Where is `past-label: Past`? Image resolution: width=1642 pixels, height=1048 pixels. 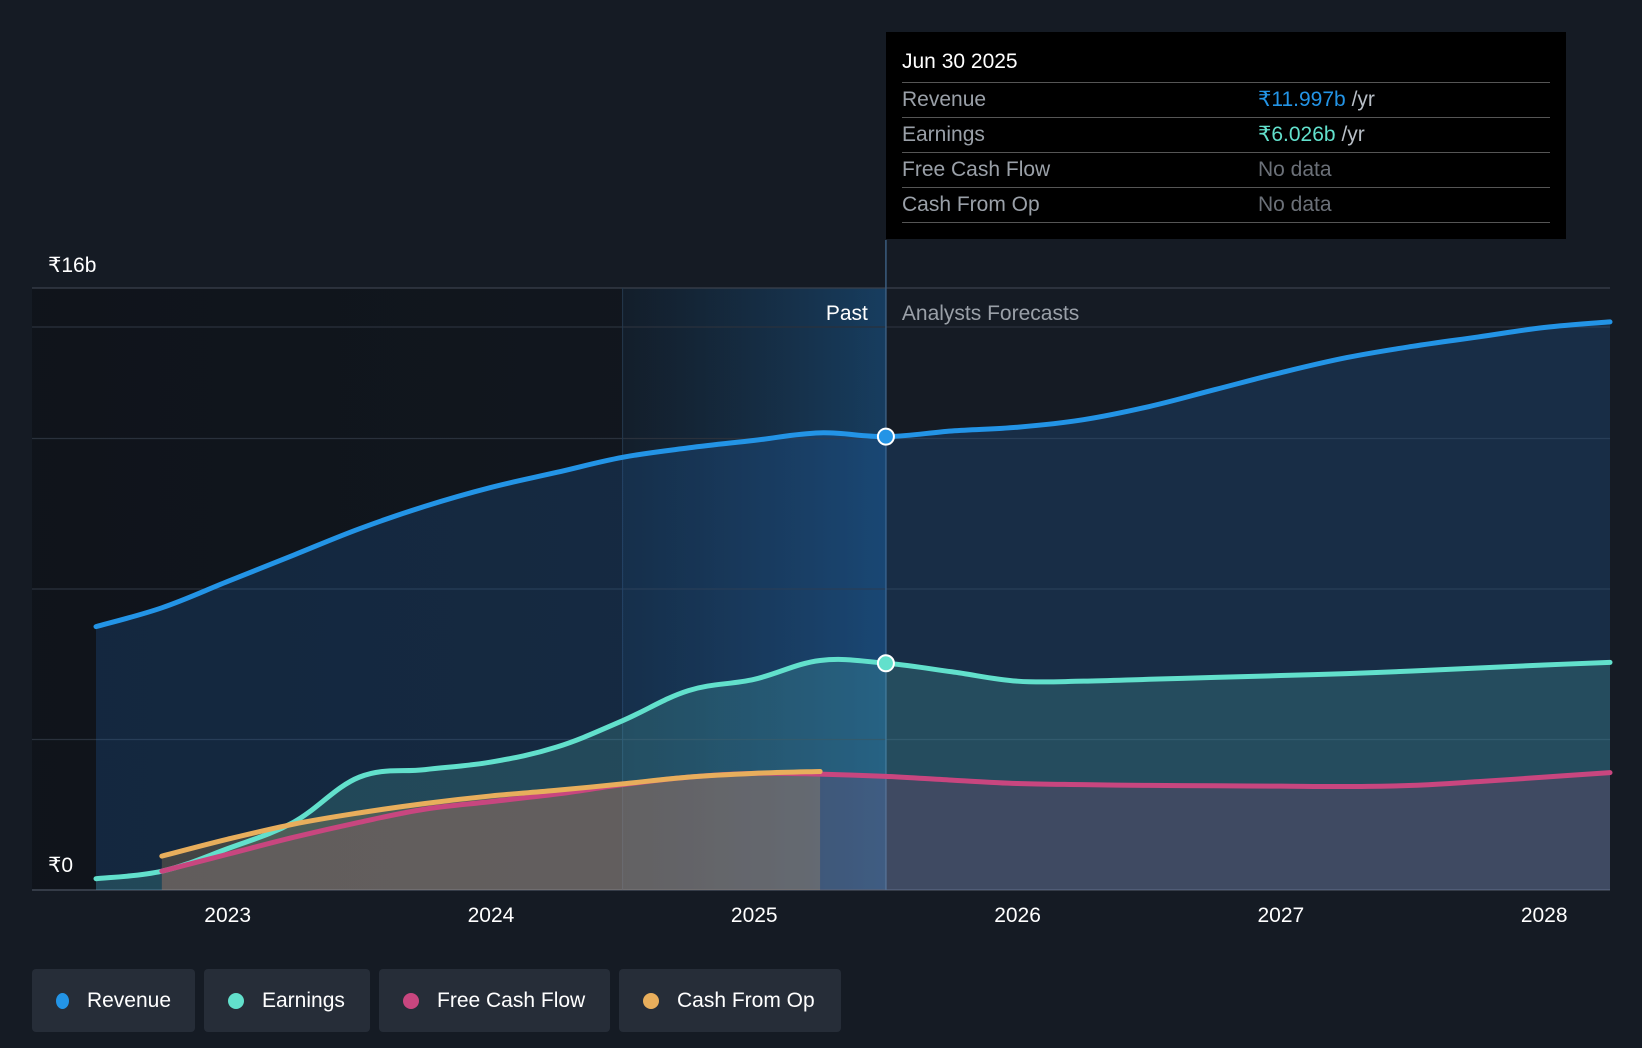 past-label: Past is located at coordinates (847, 313).